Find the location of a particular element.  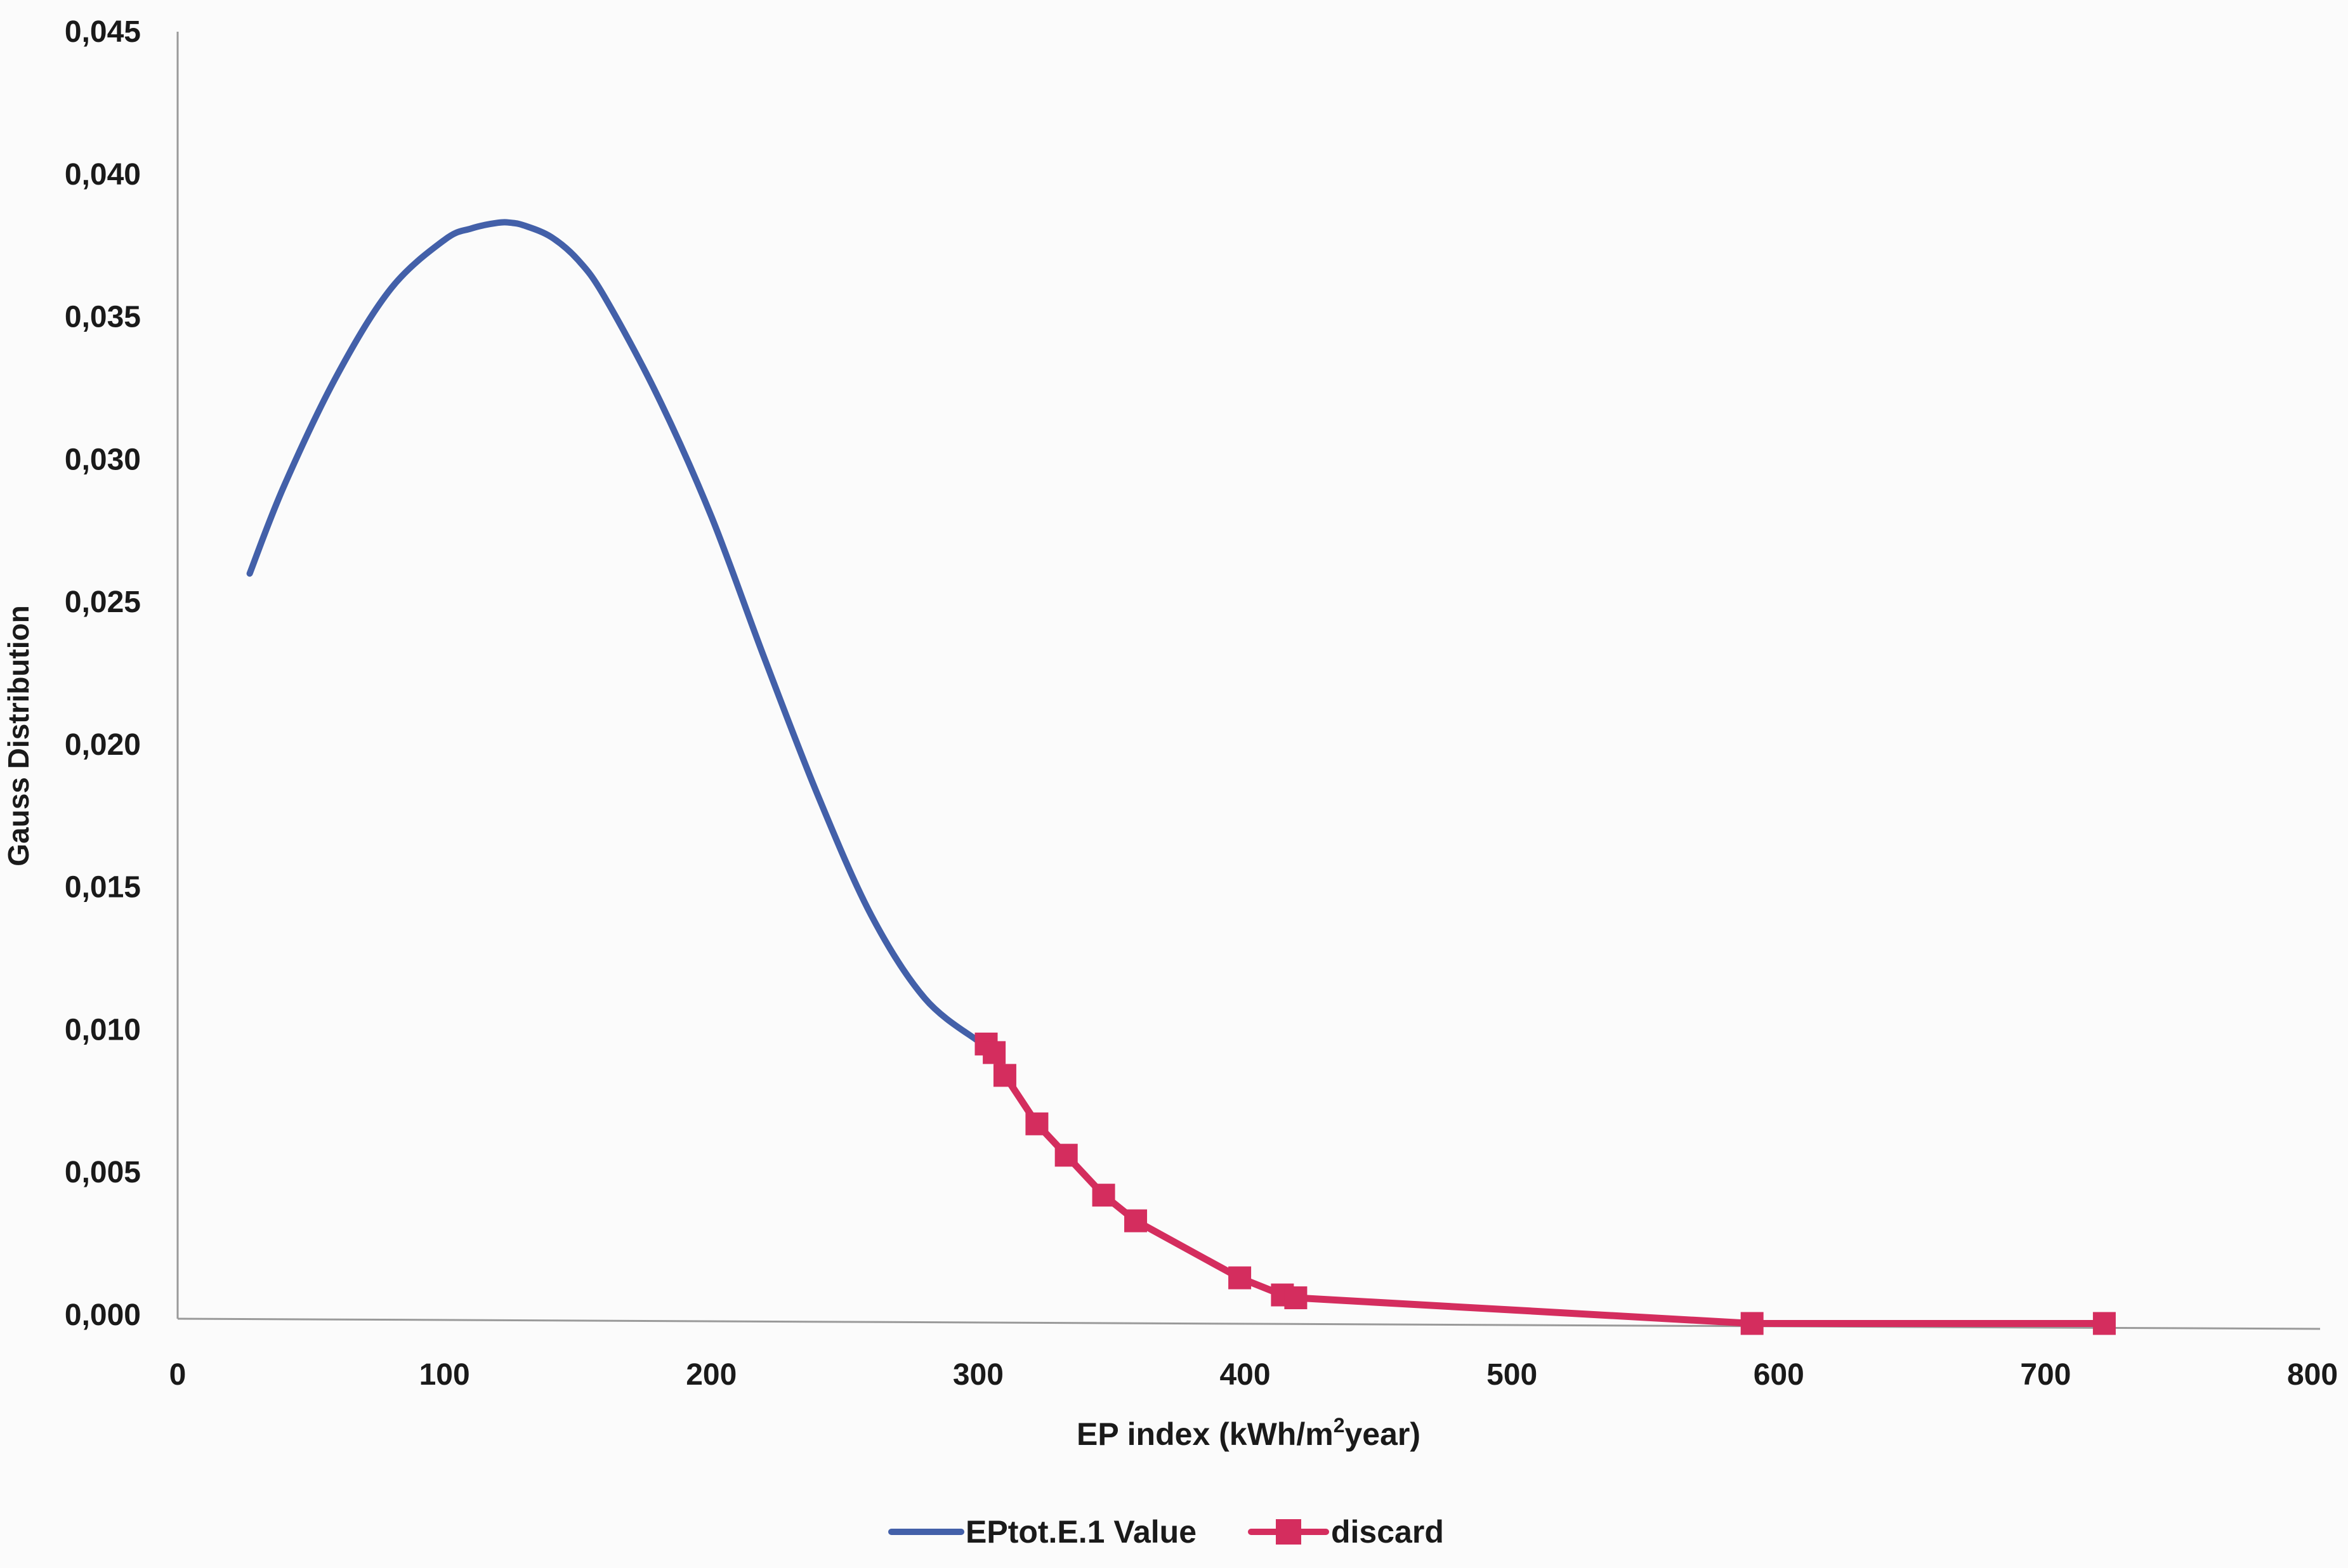

x-axis-label-superscript: 2 is located at coordinates (1339, 1425).